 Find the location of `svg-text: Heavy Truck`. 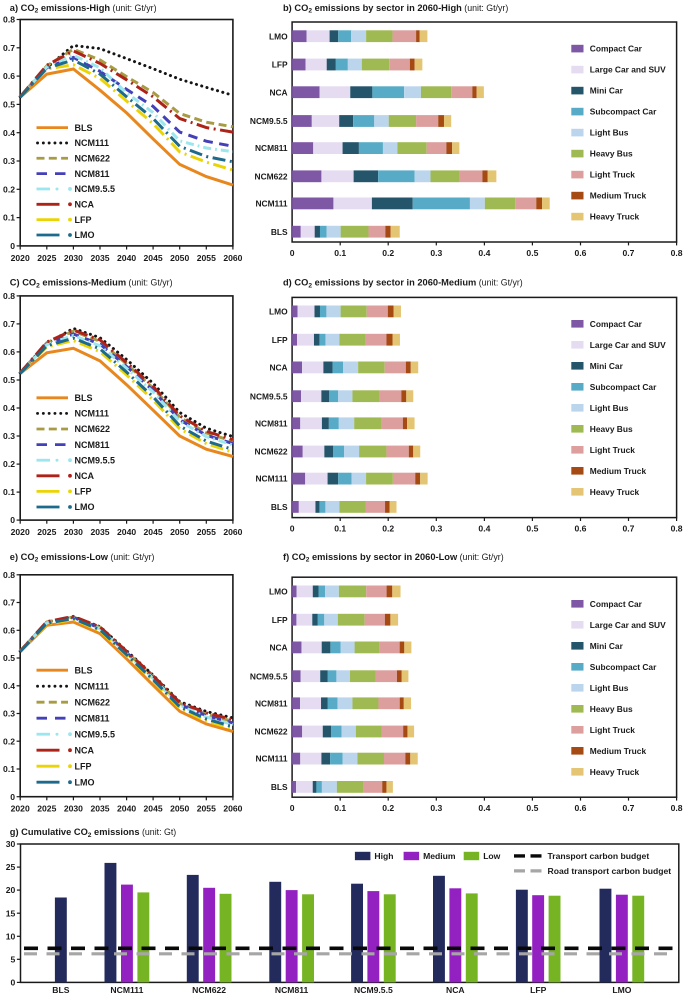

svg-text: Heavy Truck is located at coordinates (615, 217).